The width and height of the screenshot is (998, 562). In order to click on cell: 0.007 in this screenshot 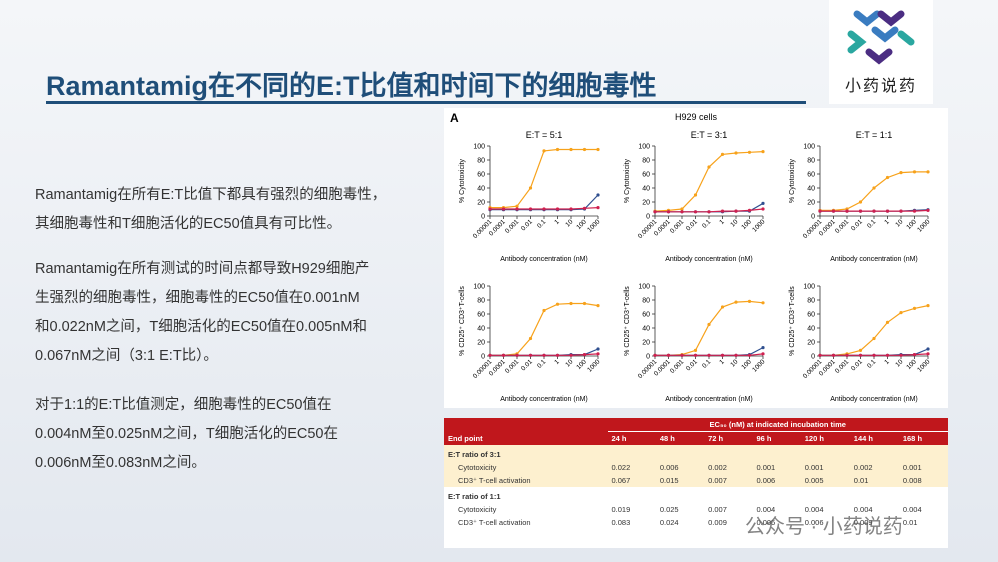, I will do `click(717, 509)`.